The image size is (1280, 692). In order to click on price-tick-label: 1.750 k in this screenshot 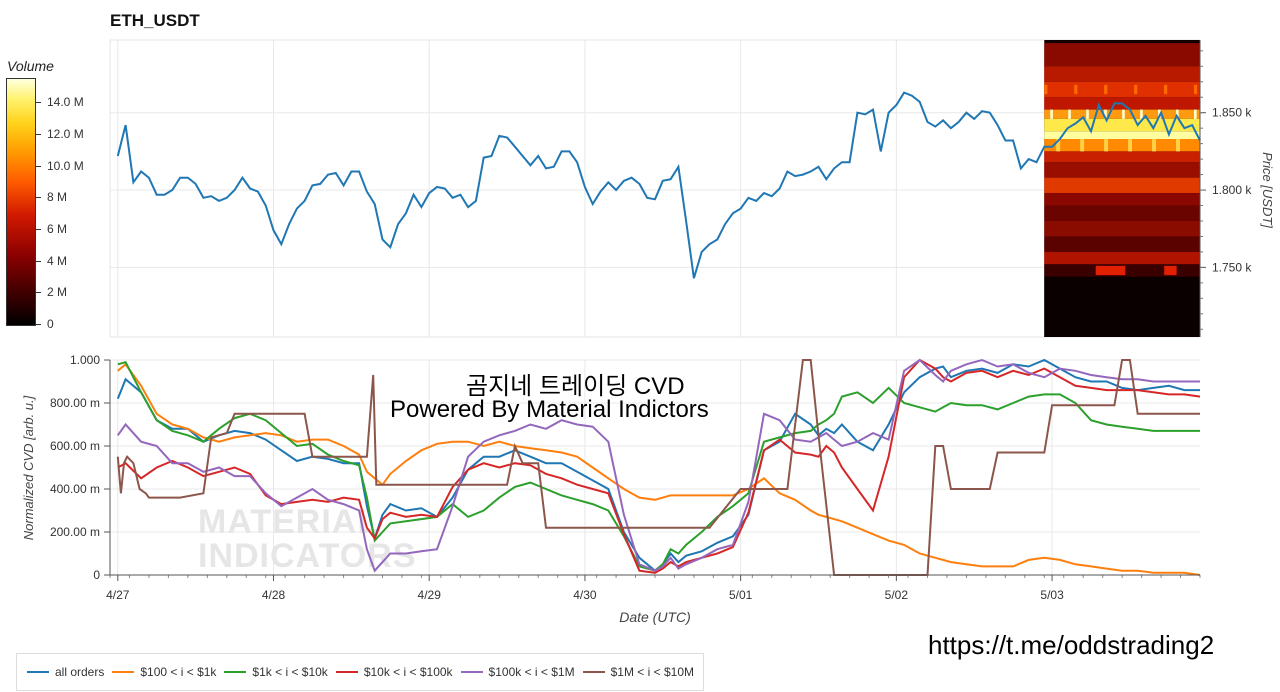, I will do `click(1232, 267)`.